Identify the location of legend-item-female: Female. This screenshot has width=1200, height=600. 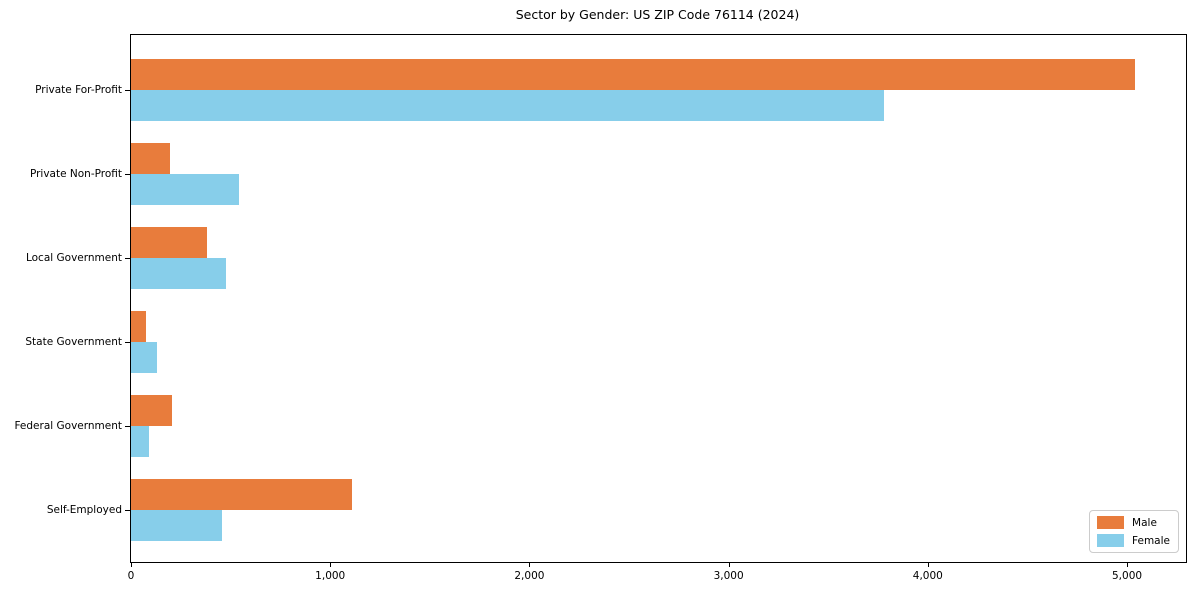
(1133, 540).